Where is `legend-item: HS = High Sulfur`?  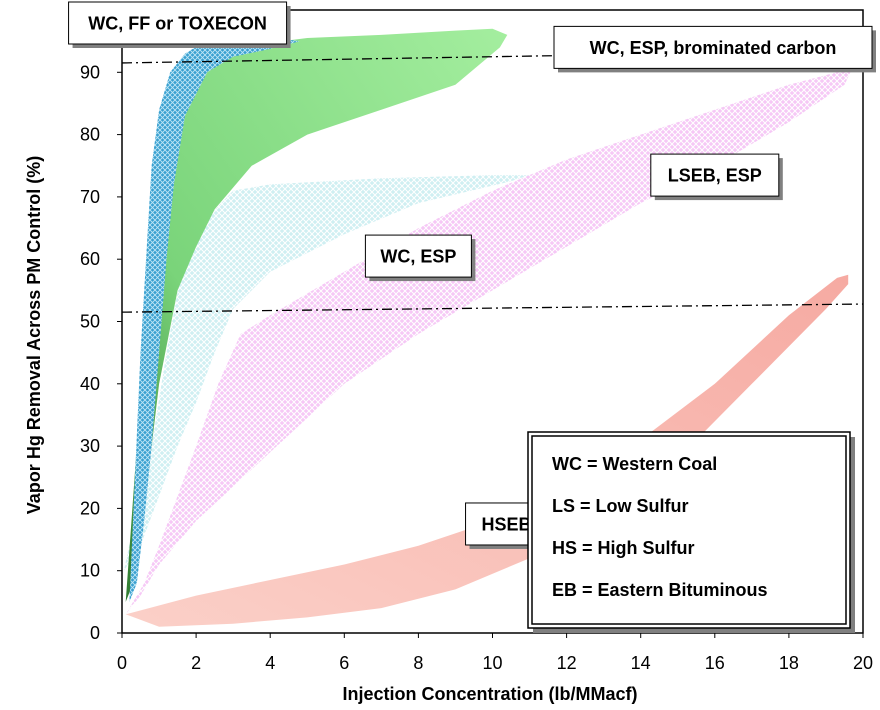 legend-item: HS = High Sulfur is located at coordinates (623, 548).